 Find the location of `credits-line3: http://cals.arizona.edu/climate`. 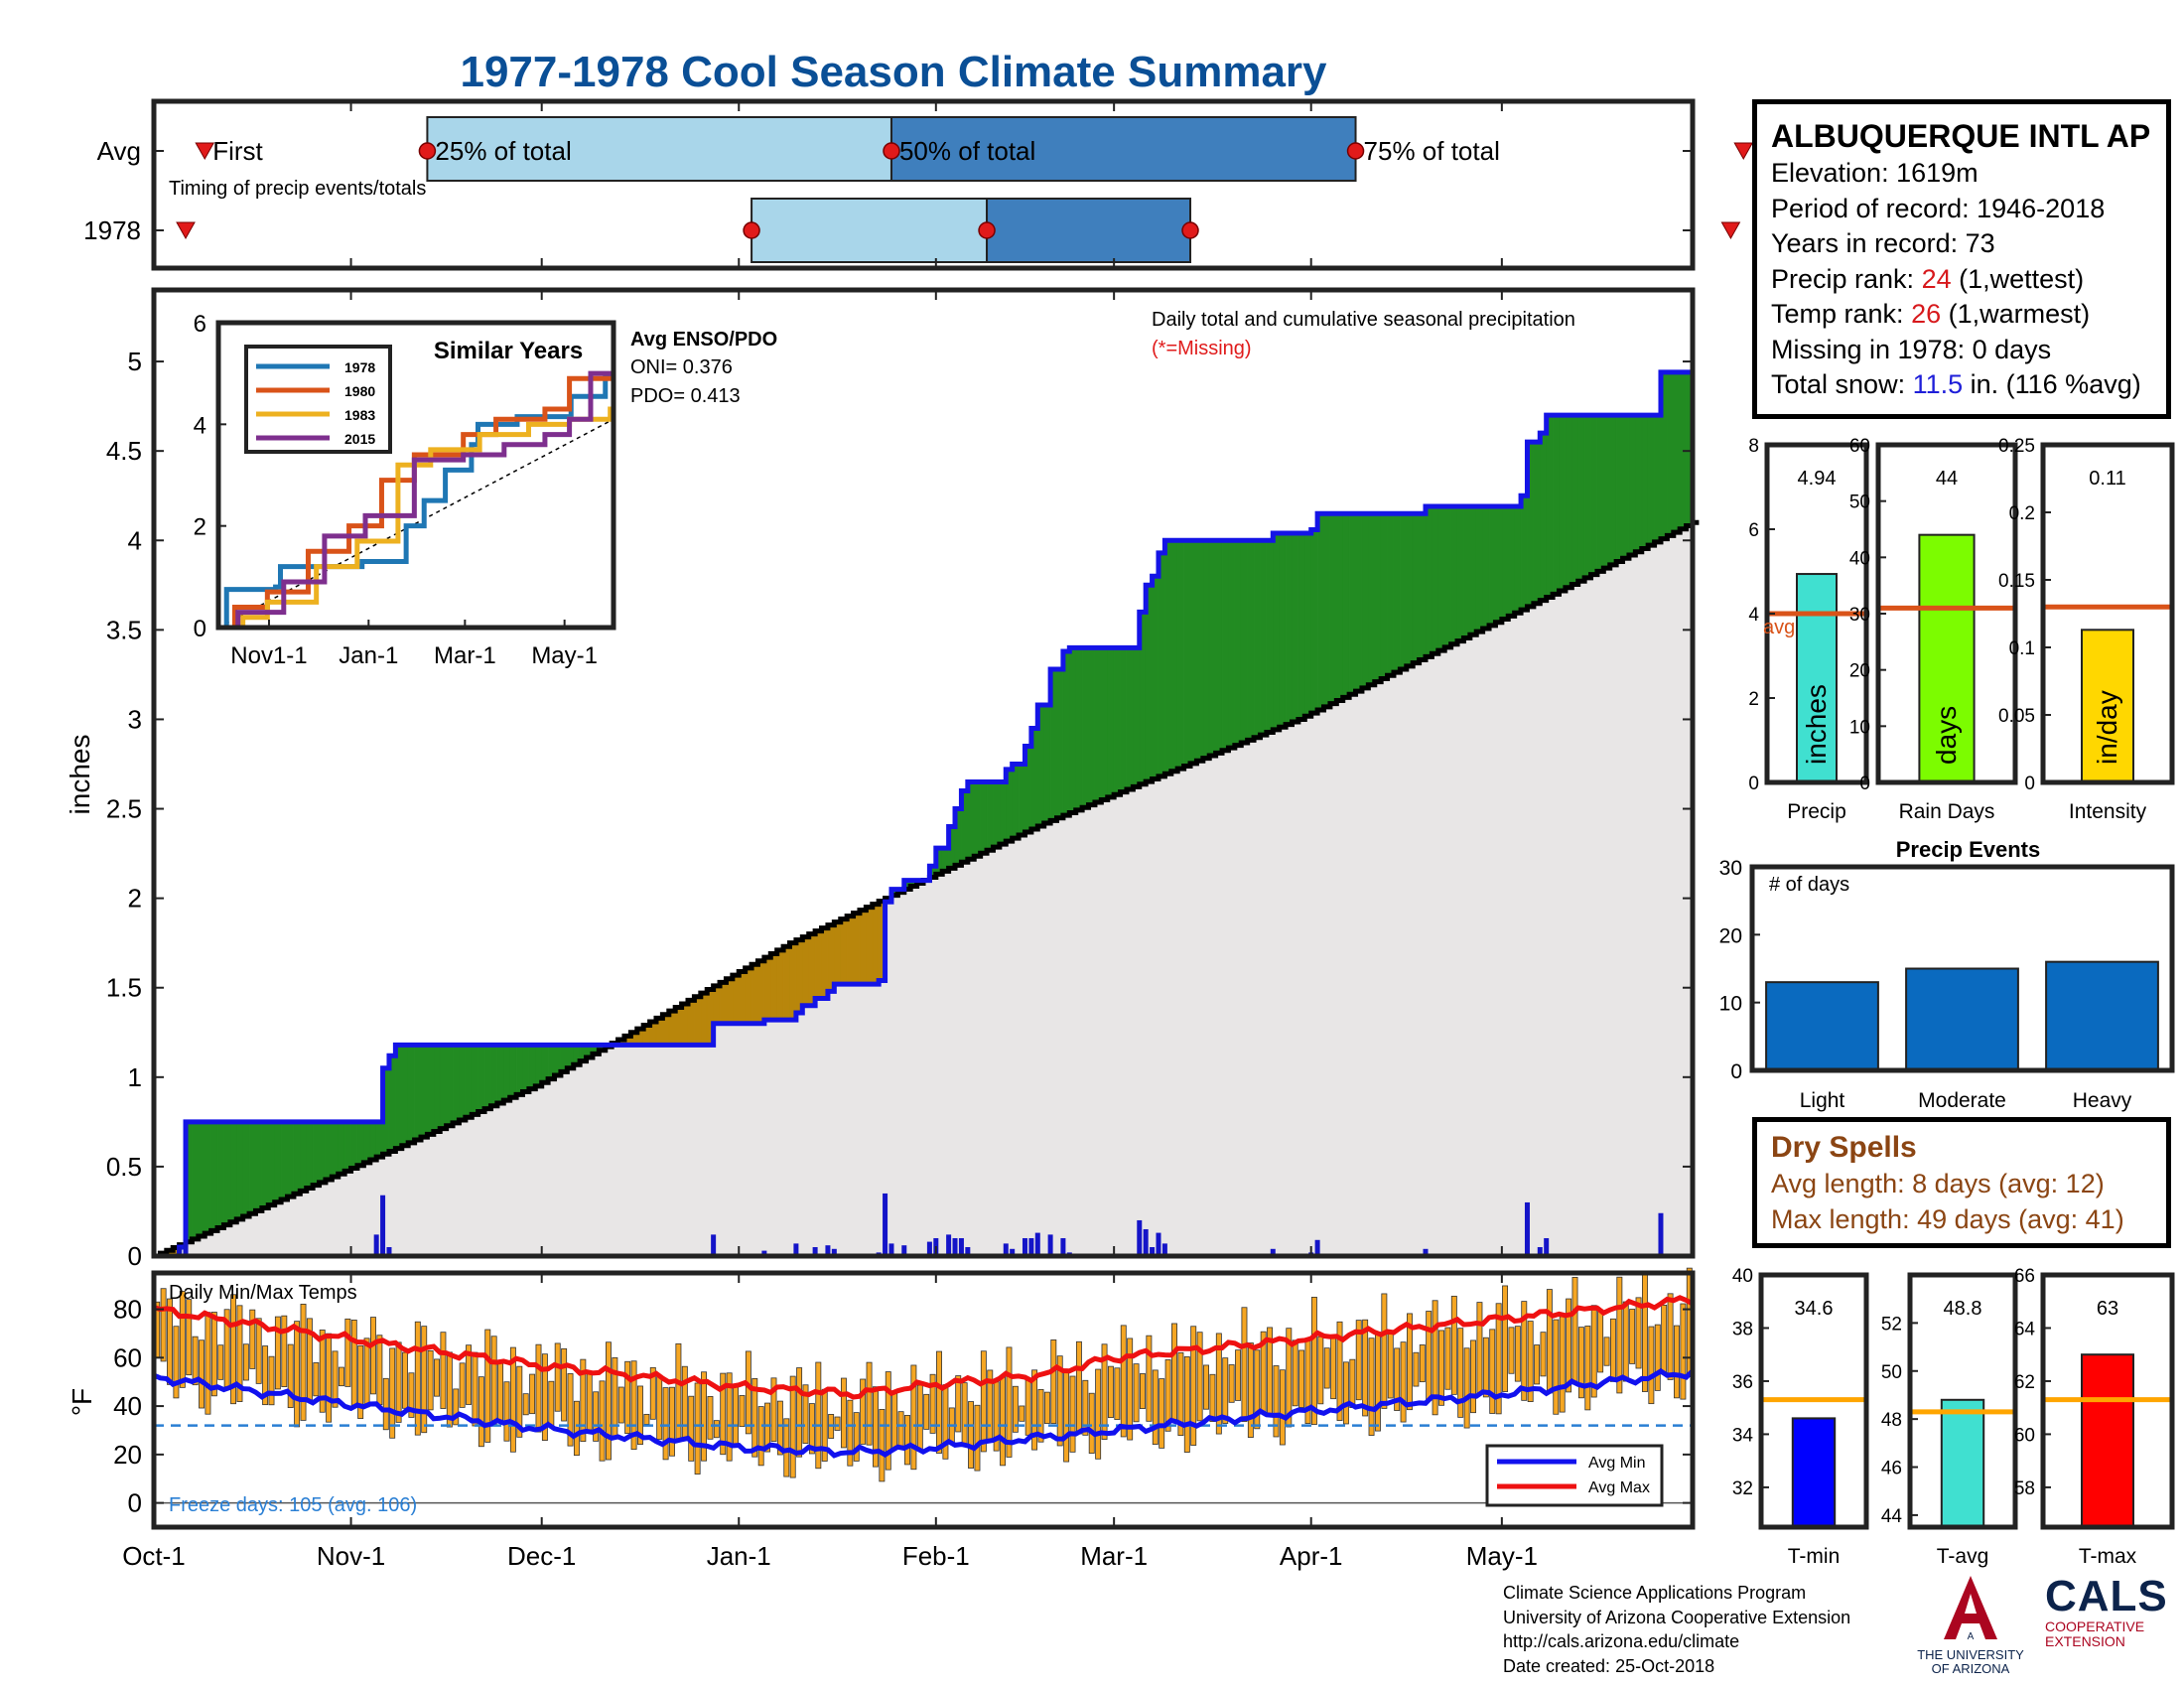

credits-line3: http://cals.arizona.edu/climate is located at coordinates (1621, 1641).